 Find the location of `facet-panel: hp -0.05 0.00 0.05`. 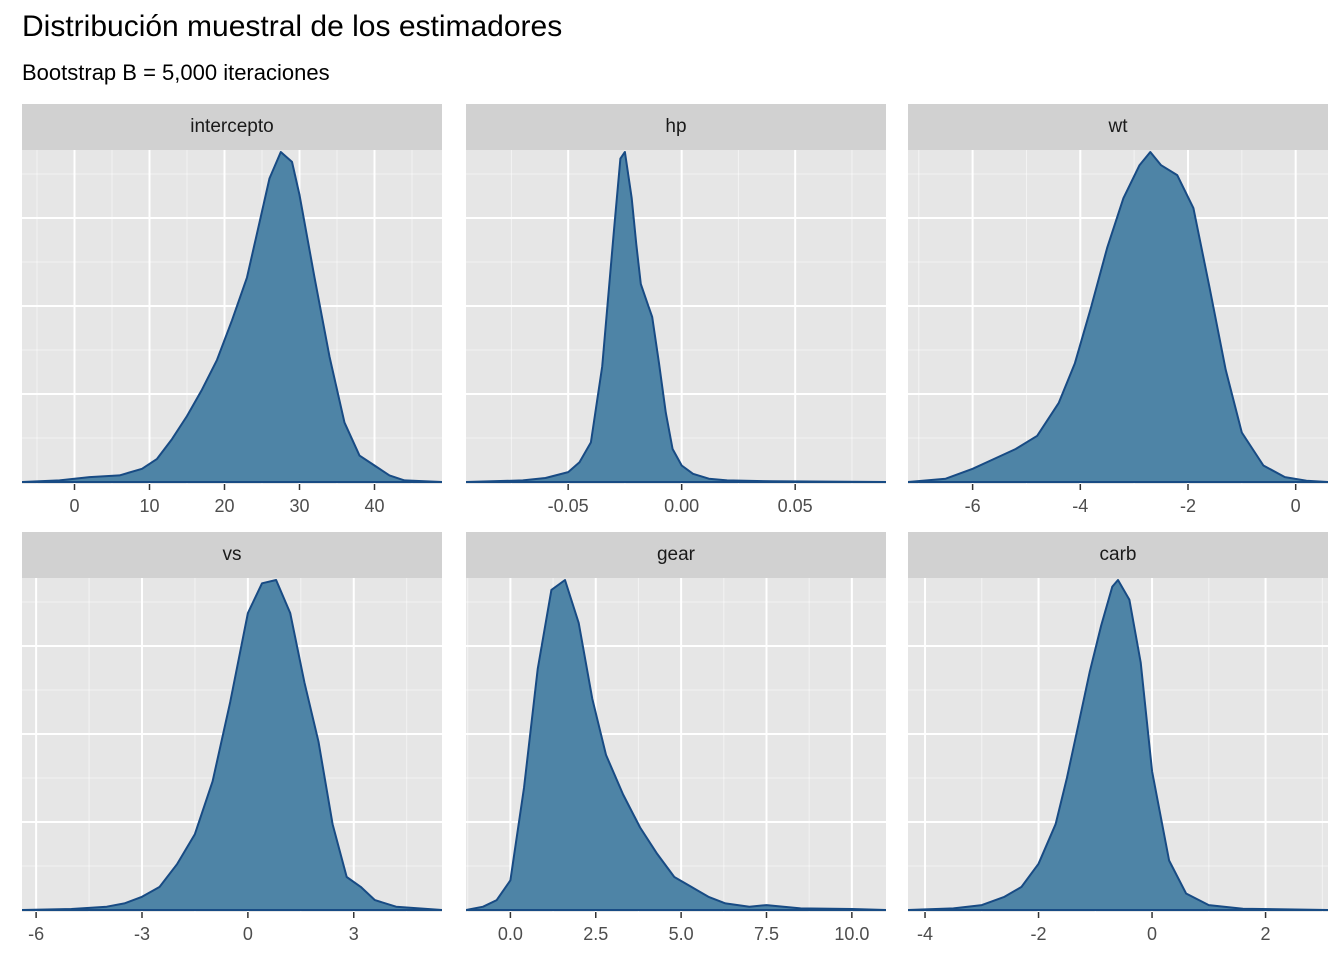

facet-panel: hp -0.05 0.00 0.05 is located at coordinates (676, 318).